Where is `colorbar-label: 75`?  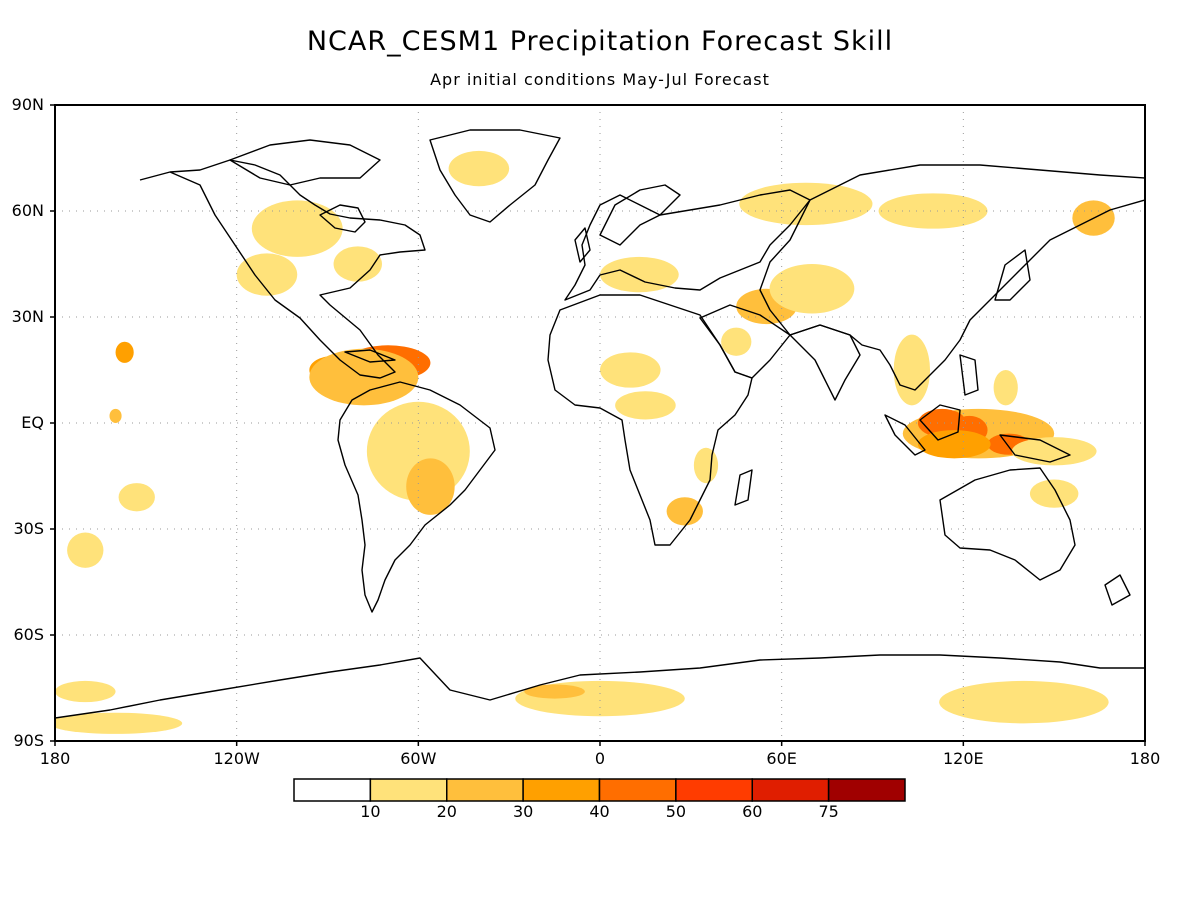
colorbar-label: 75 is located at coordinates (828, 811).